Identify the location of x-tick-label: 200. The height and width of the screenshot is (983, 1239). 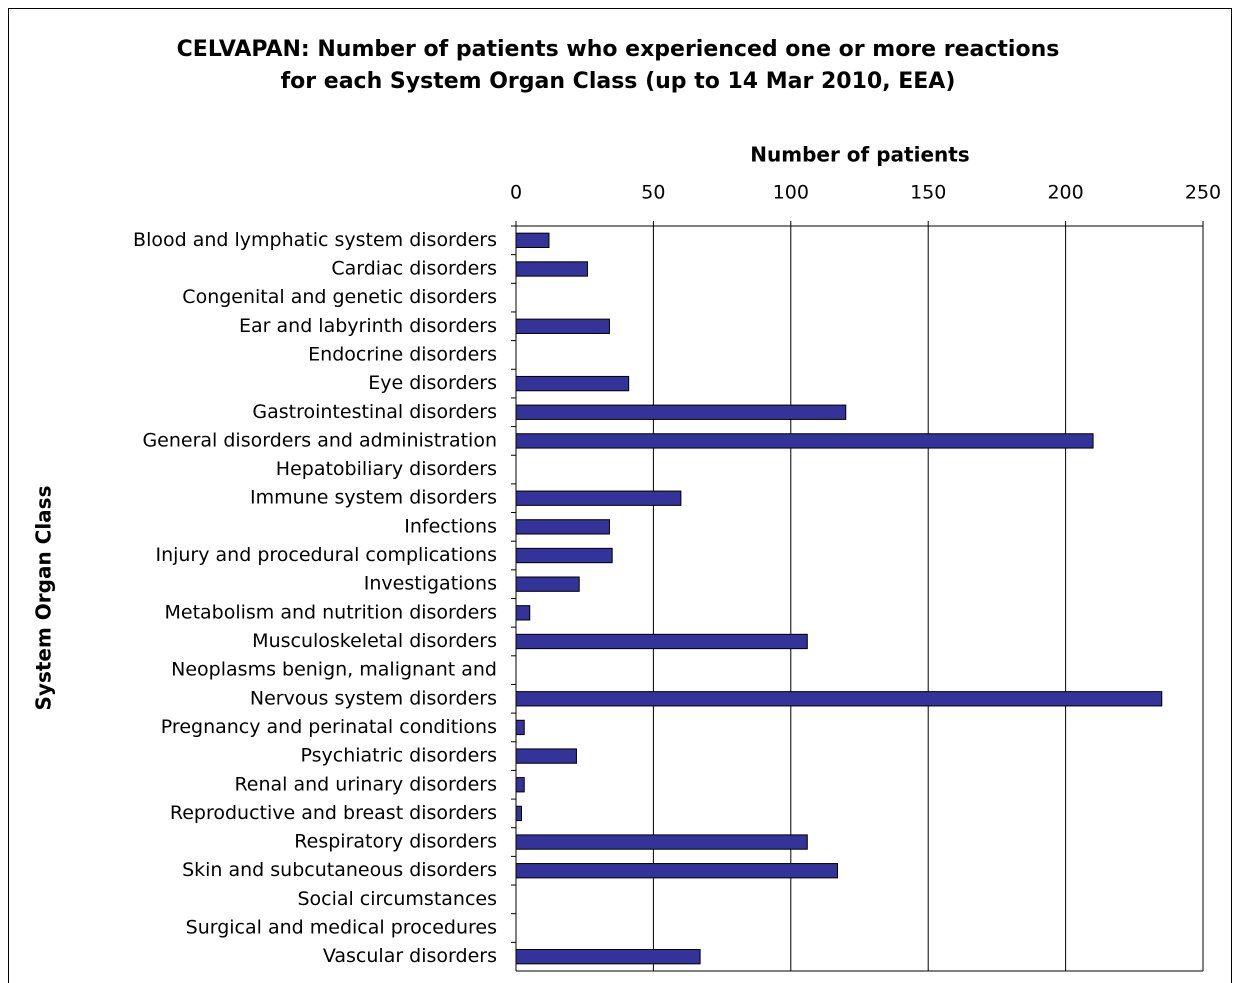
(1065, 193).